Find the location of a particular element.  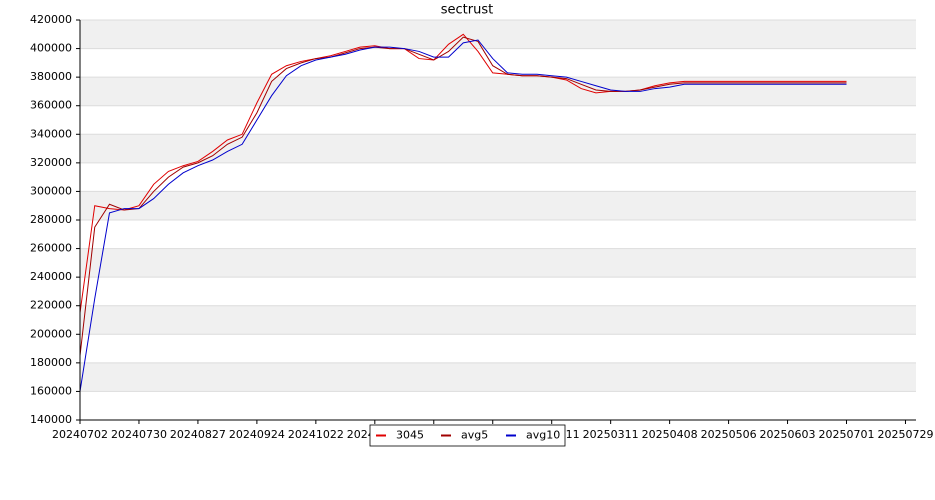

x-tick-label: 20241022 is located at coordinates (316, 434).